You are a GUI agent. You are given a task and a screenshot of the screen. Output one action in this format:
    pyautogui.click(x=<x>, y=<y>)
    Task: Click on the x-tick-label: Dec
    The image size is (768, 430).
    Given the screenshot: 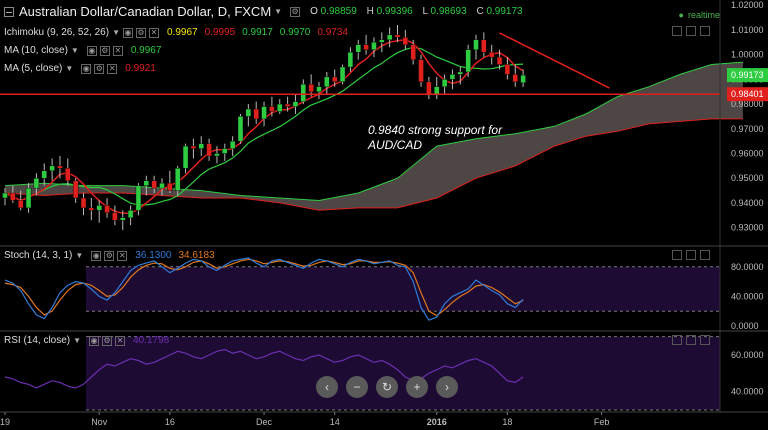 What is the action you would take?
    pyautogui.click(x=264, y=422)
    